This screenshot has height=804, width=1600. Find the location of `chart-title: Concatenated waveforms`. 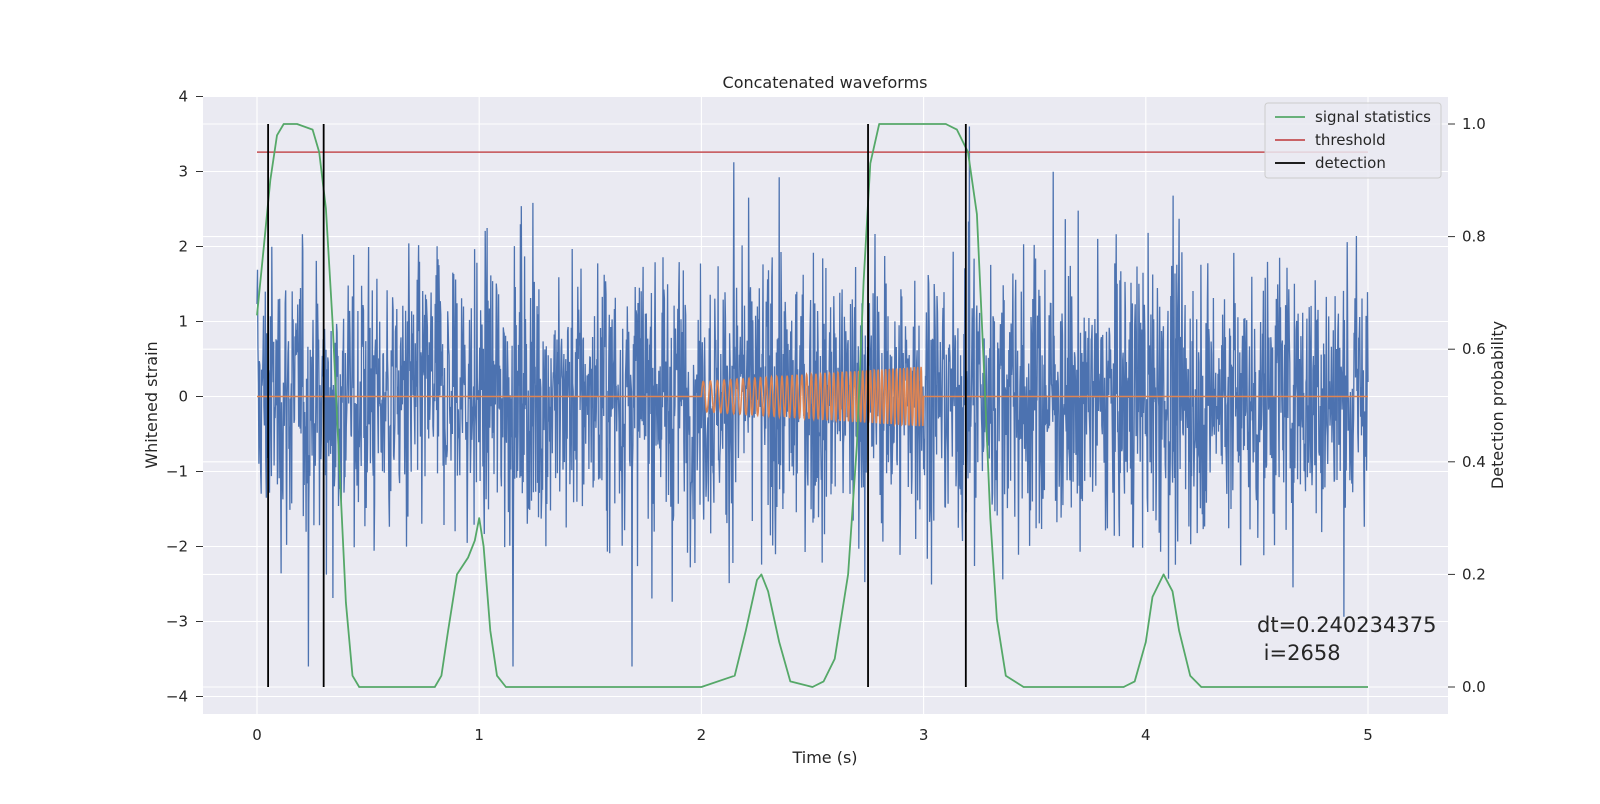

chart-title: Concatenated waveforms is located at coordinates (825, 82).